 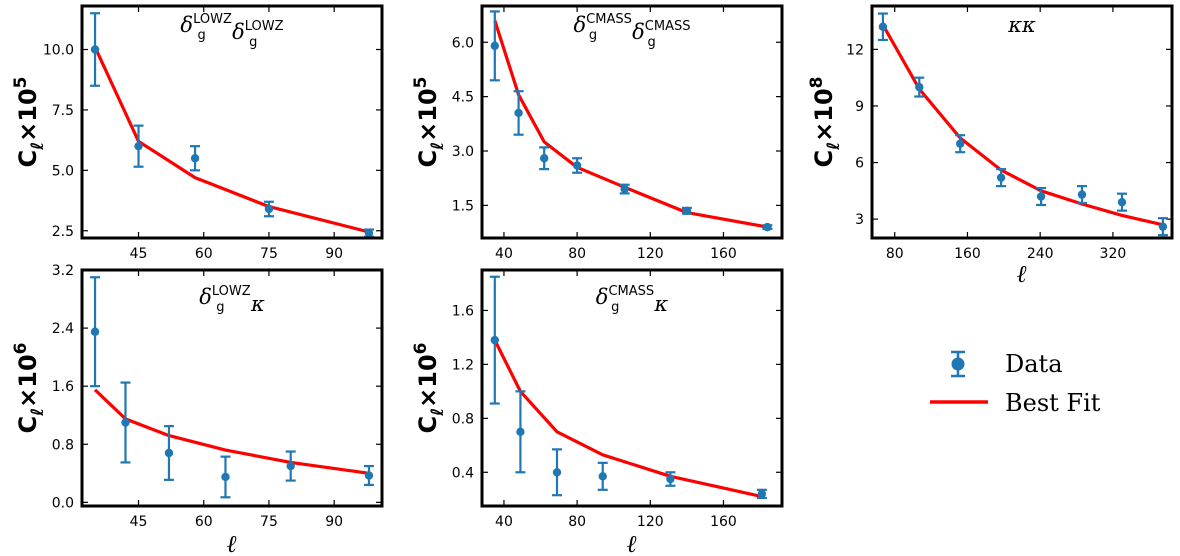 I want to click on y-tick-label: 1.5, so click(x=463, y=206).